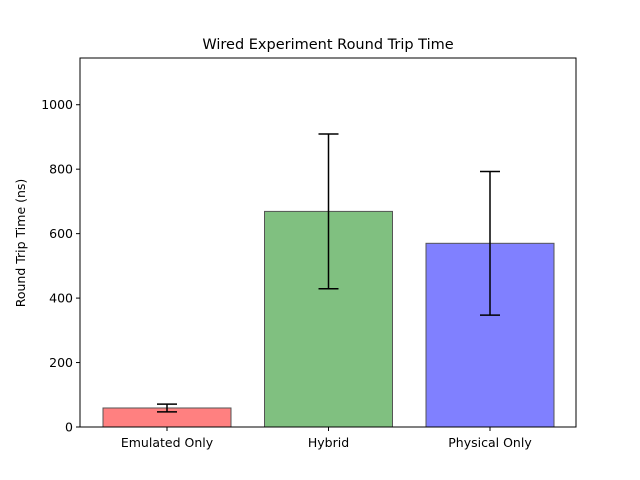 The image size is (640, 480). I want to click on y-tick-label: 1000, so click(57, 104).